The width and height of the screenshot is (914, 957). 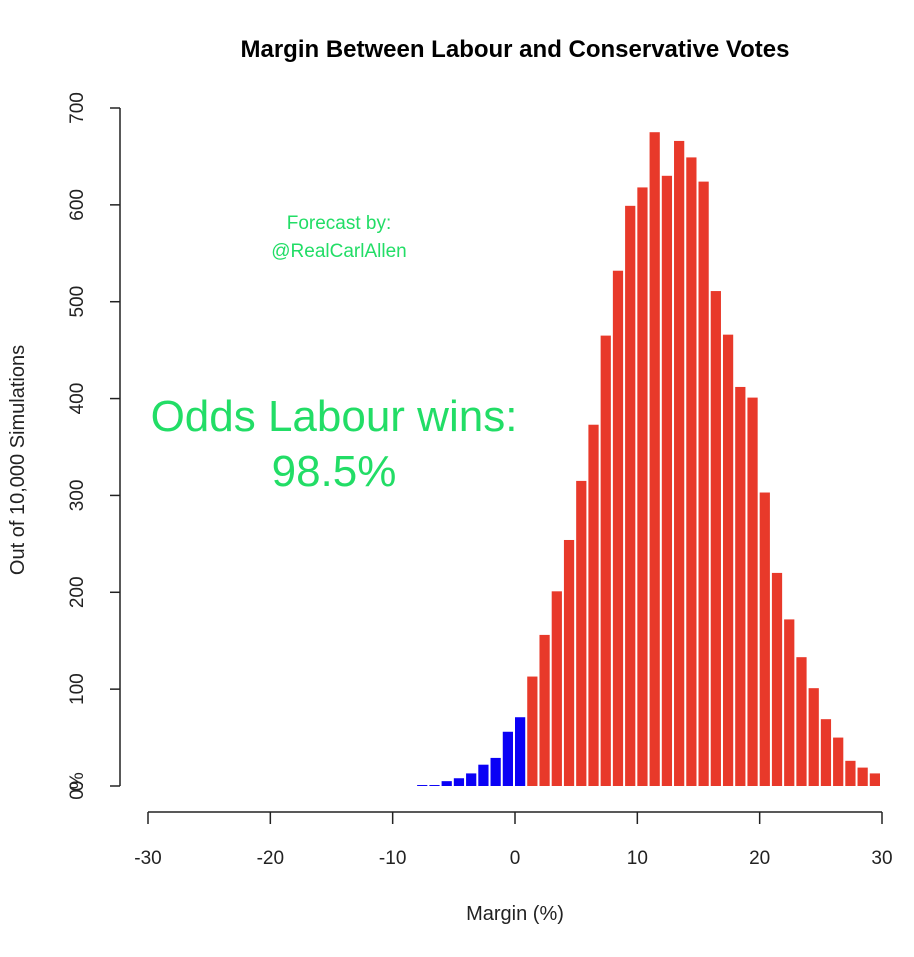 What do you see at coordinates (334, 471) in the screenshot?
I see `odds-line-2: 98.5%` at bounding box center [334, 471].